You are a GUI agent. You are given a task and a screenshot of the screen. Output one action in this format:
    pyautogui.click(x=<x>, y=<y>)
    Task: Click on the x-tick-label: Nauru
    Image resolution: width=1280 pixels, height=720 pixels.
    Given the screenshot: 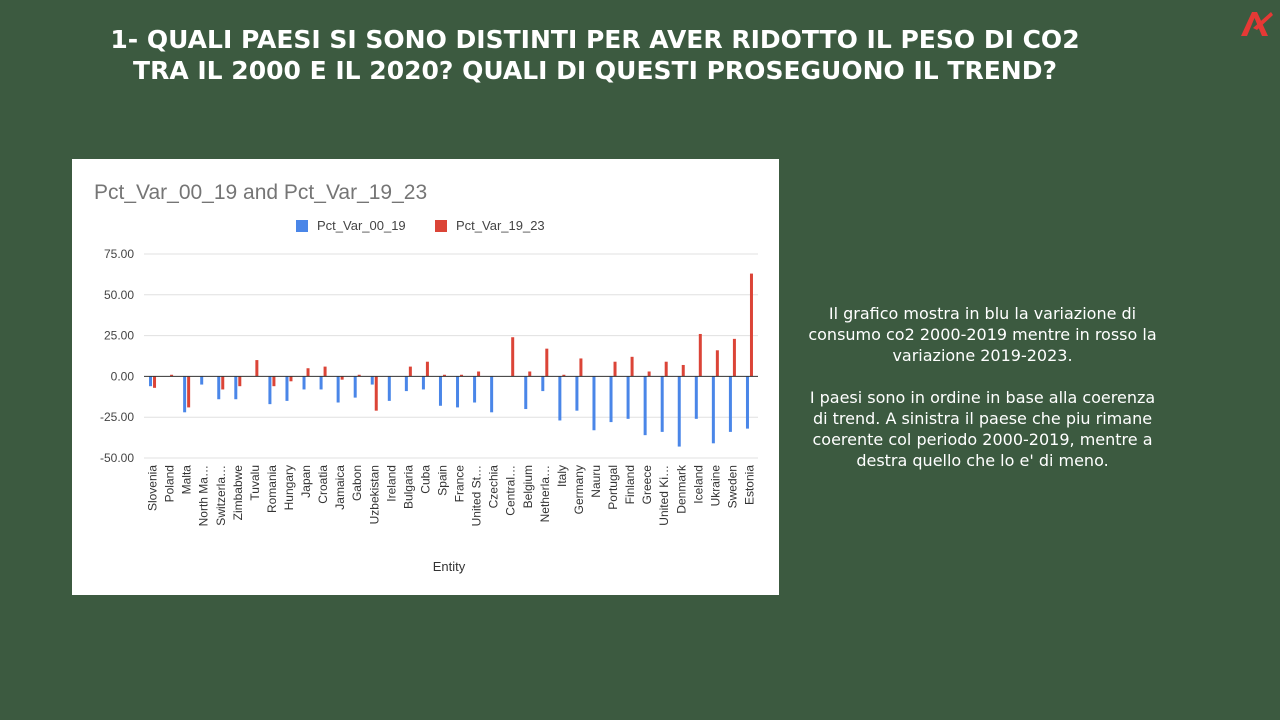 What is the action you would take?
    pyautogui.click(x=596, y=481)
    